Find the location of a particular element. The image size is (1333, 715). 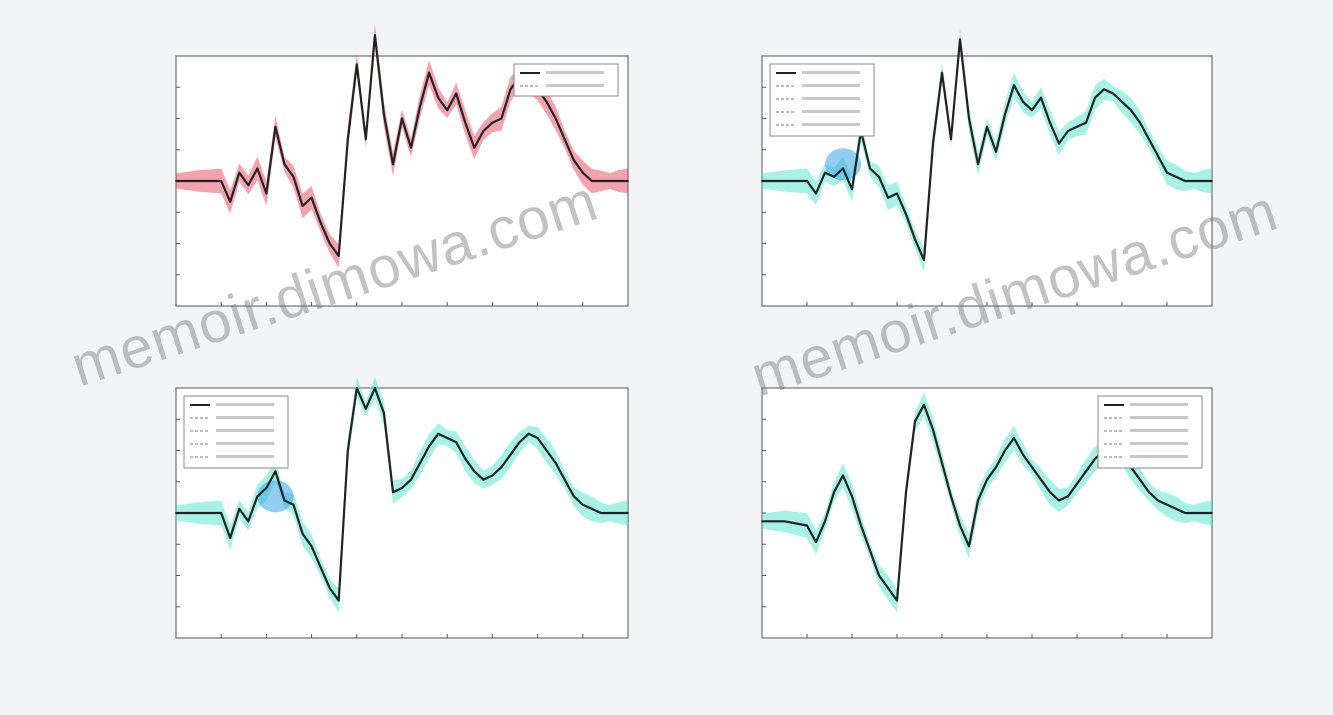

series-line is located at coordinates (987, 150).